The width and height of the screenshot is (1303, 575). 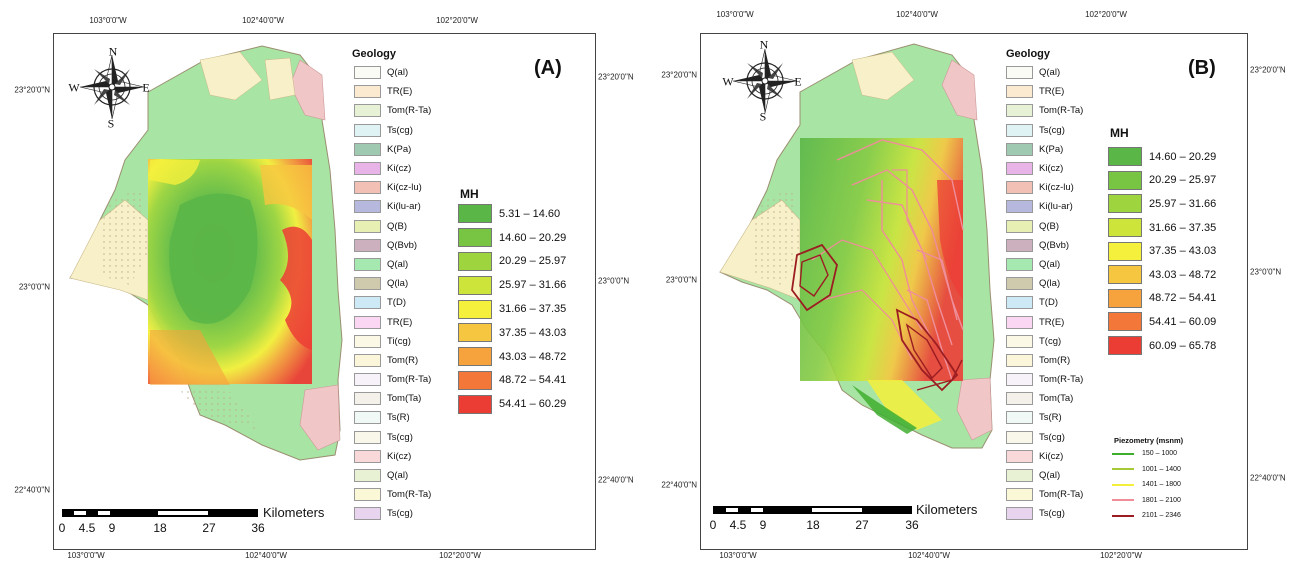 I want to click on mh-legend-item-label: 25.97 – 31.66, so click(x=533, y=285).